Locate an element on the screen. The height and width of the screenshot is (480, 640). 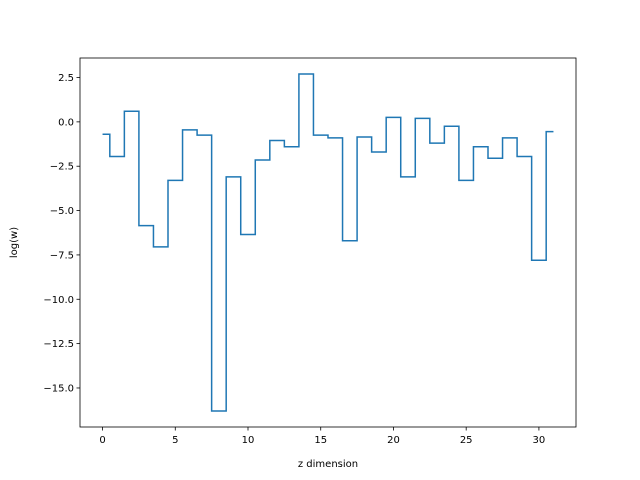
x-tick-label: 5 is located at coordinates (175, 440).